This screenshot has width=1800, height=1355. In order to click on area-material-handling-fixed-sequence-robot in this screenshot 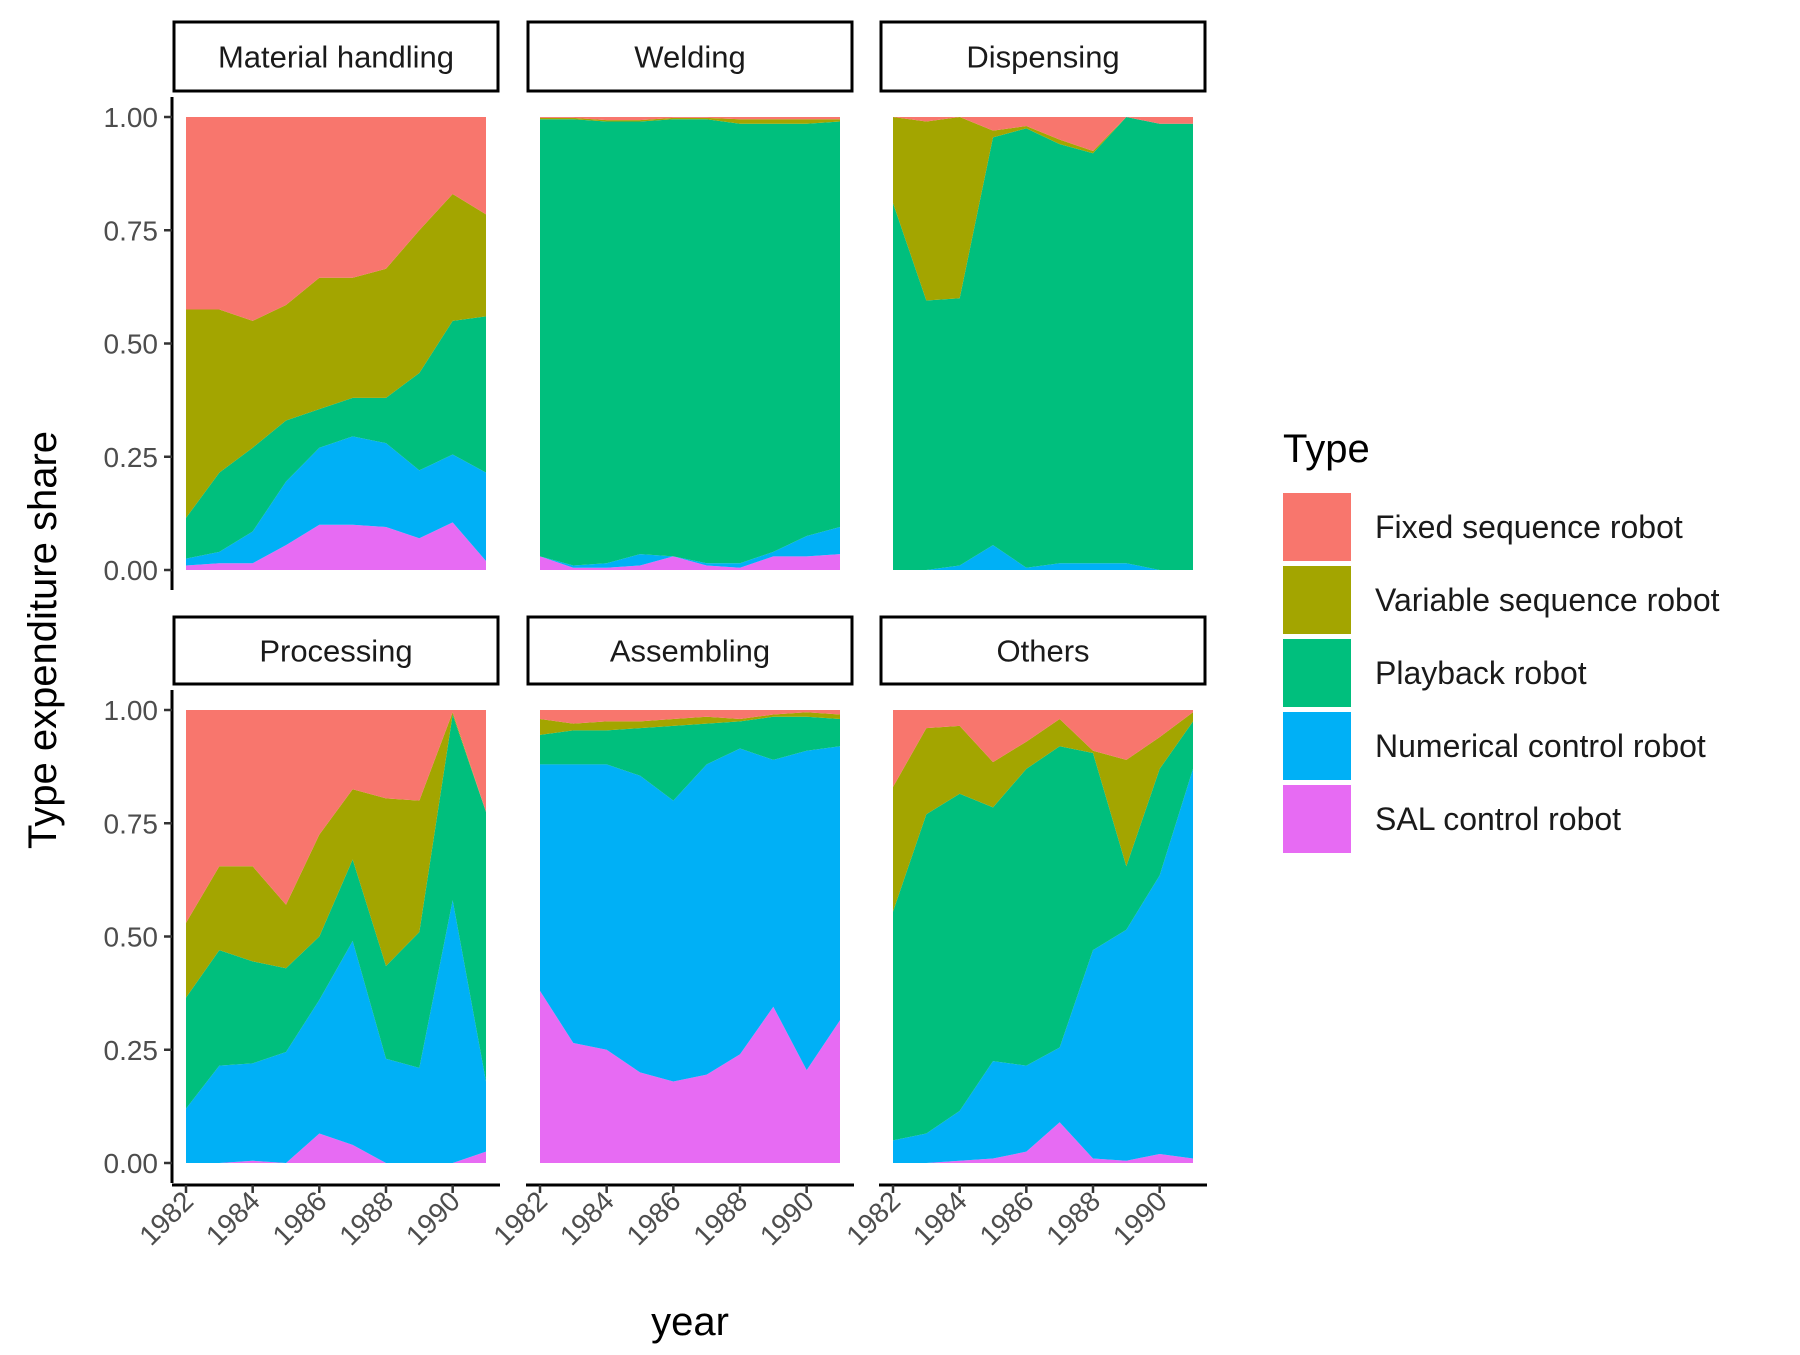, I will do `click(336, 219)`.